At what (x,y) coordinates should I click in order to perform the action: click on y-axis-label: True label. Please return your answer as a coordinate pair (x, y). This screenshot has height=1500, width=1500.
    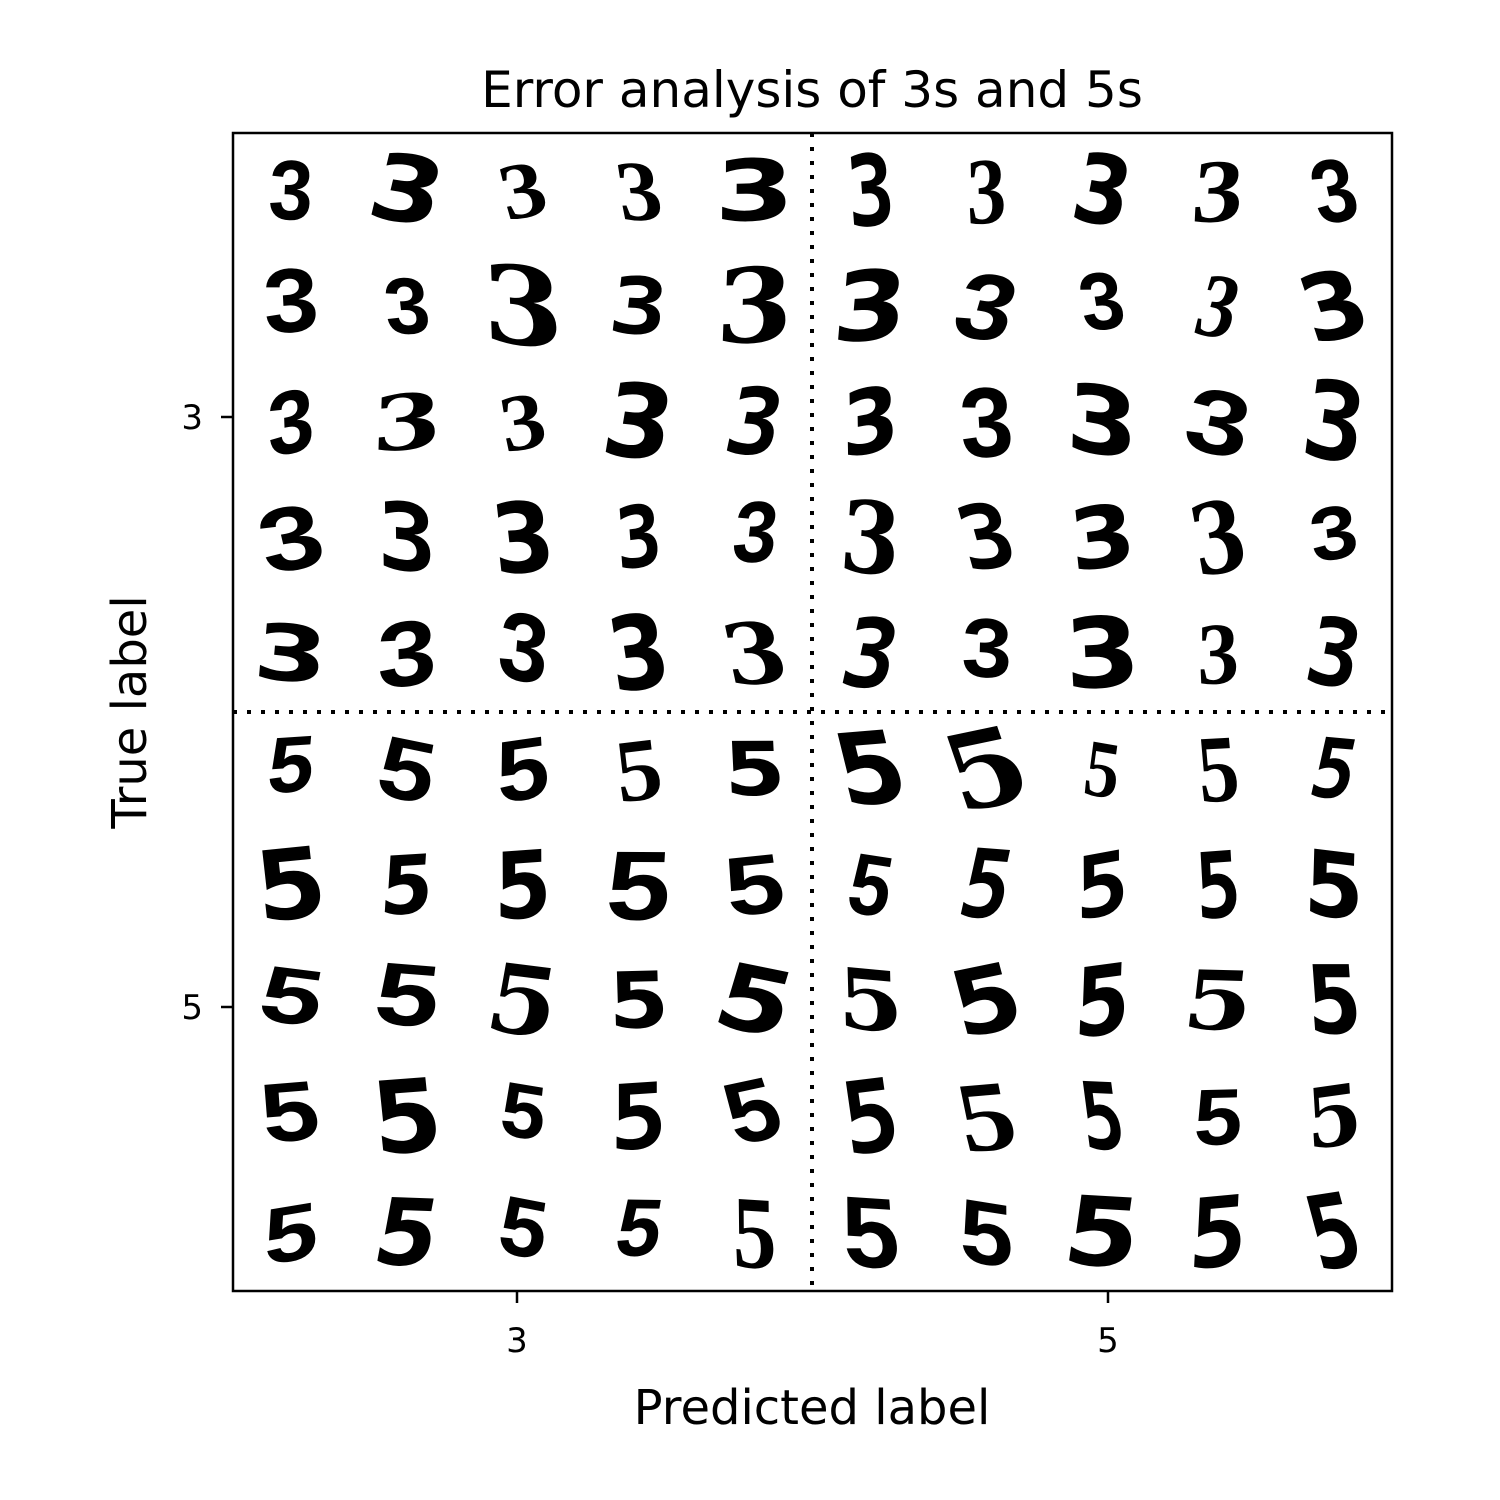
    Looking at the image, I should click on (130, 712).